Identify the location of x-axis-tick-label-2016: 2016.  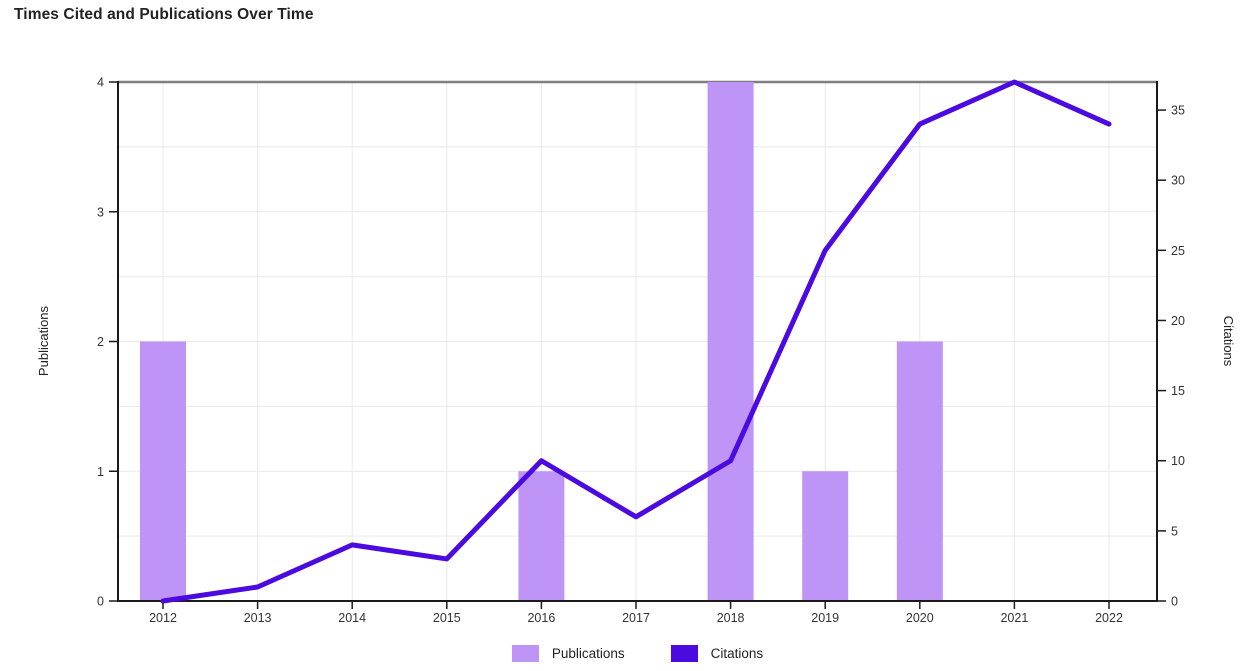
(541, 618).